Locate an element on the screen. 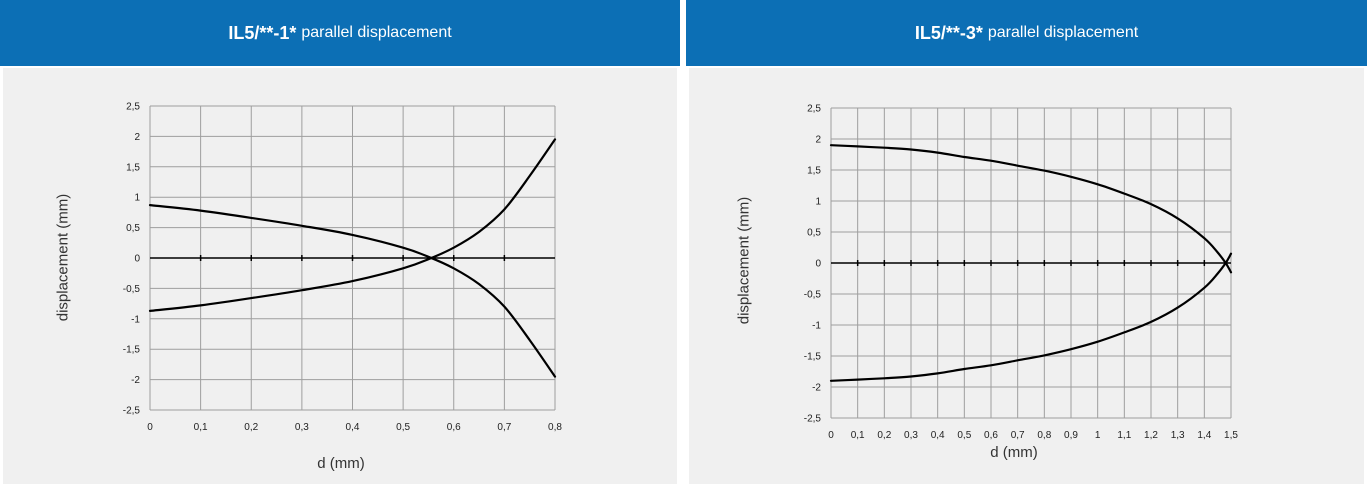 This screenshot has width=1367, height=486. chart-header-2: IL5/**-3* parallel displacement is located at coordinates (1026, 33).